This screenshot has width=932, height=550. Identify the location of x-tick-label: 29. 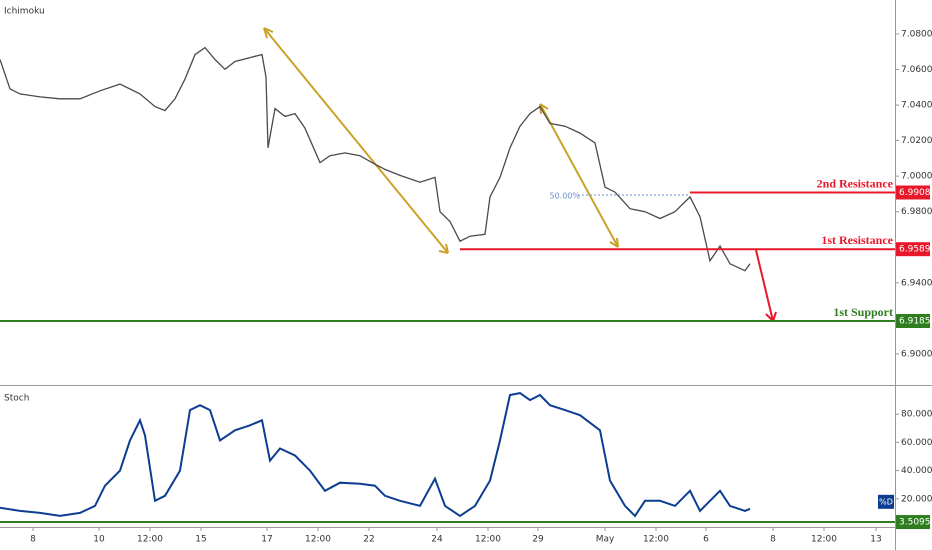
(538, 540).